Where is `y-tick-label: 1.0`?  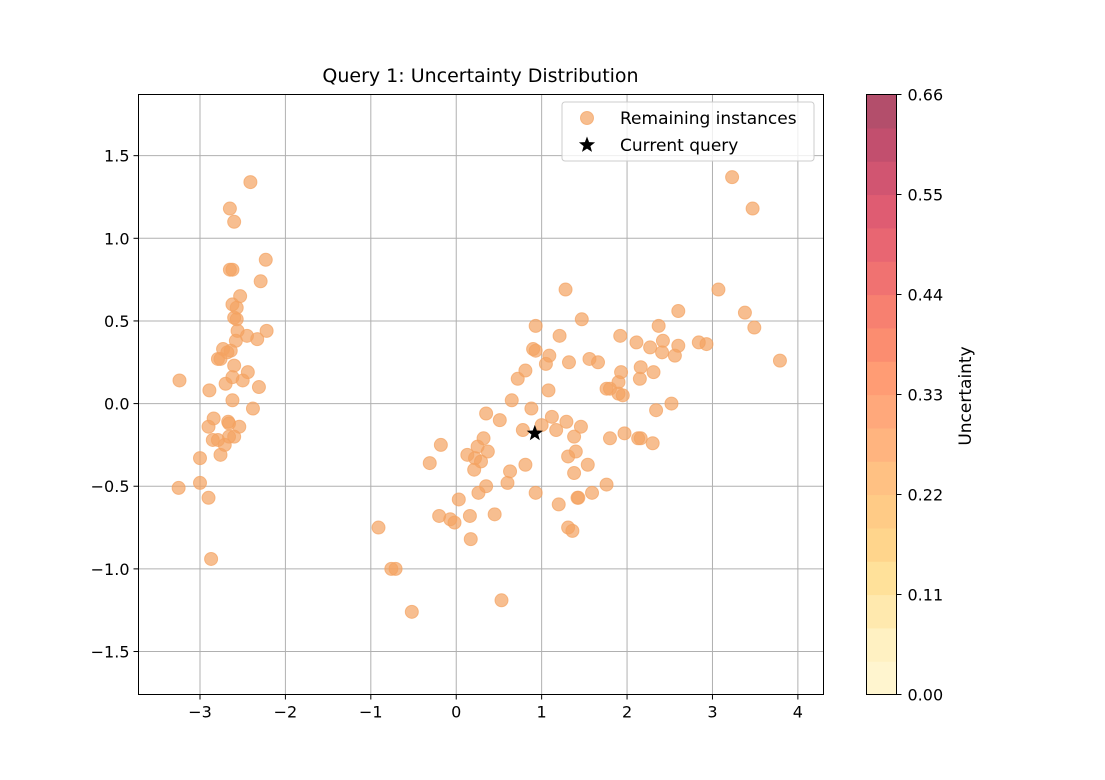
y-tick-label: 1.0 is located at coordinates (116, 238).